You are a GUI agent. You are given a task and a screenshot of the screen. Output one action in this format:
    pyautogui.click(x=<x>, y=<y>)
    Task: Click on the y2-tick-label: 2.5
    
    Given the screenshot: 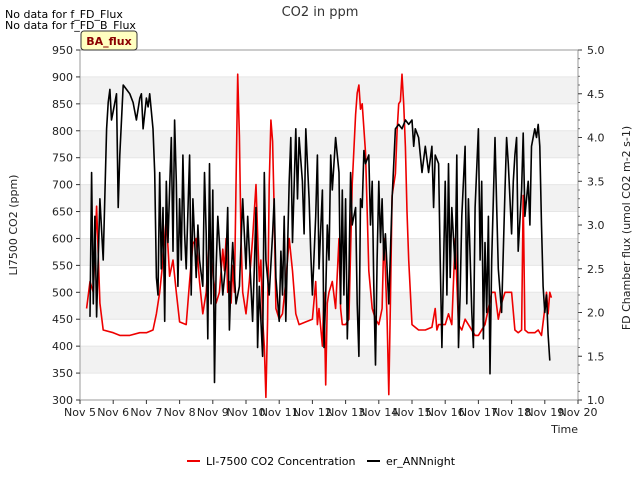 What is the action you would take?
    pyautogui.click(x=596, y=269)
    